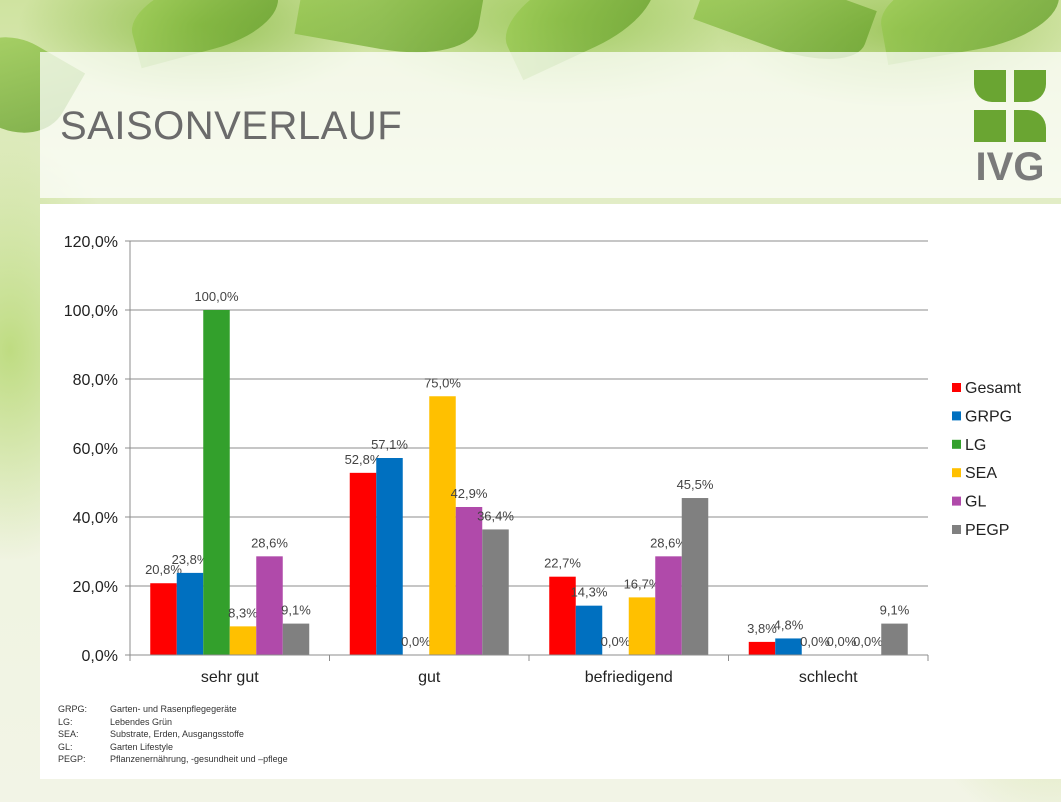 The image size is (1061, 802). Describe the element at coordinates (975, 445) in the screenshot. I see `legend-label: LG` at that location.